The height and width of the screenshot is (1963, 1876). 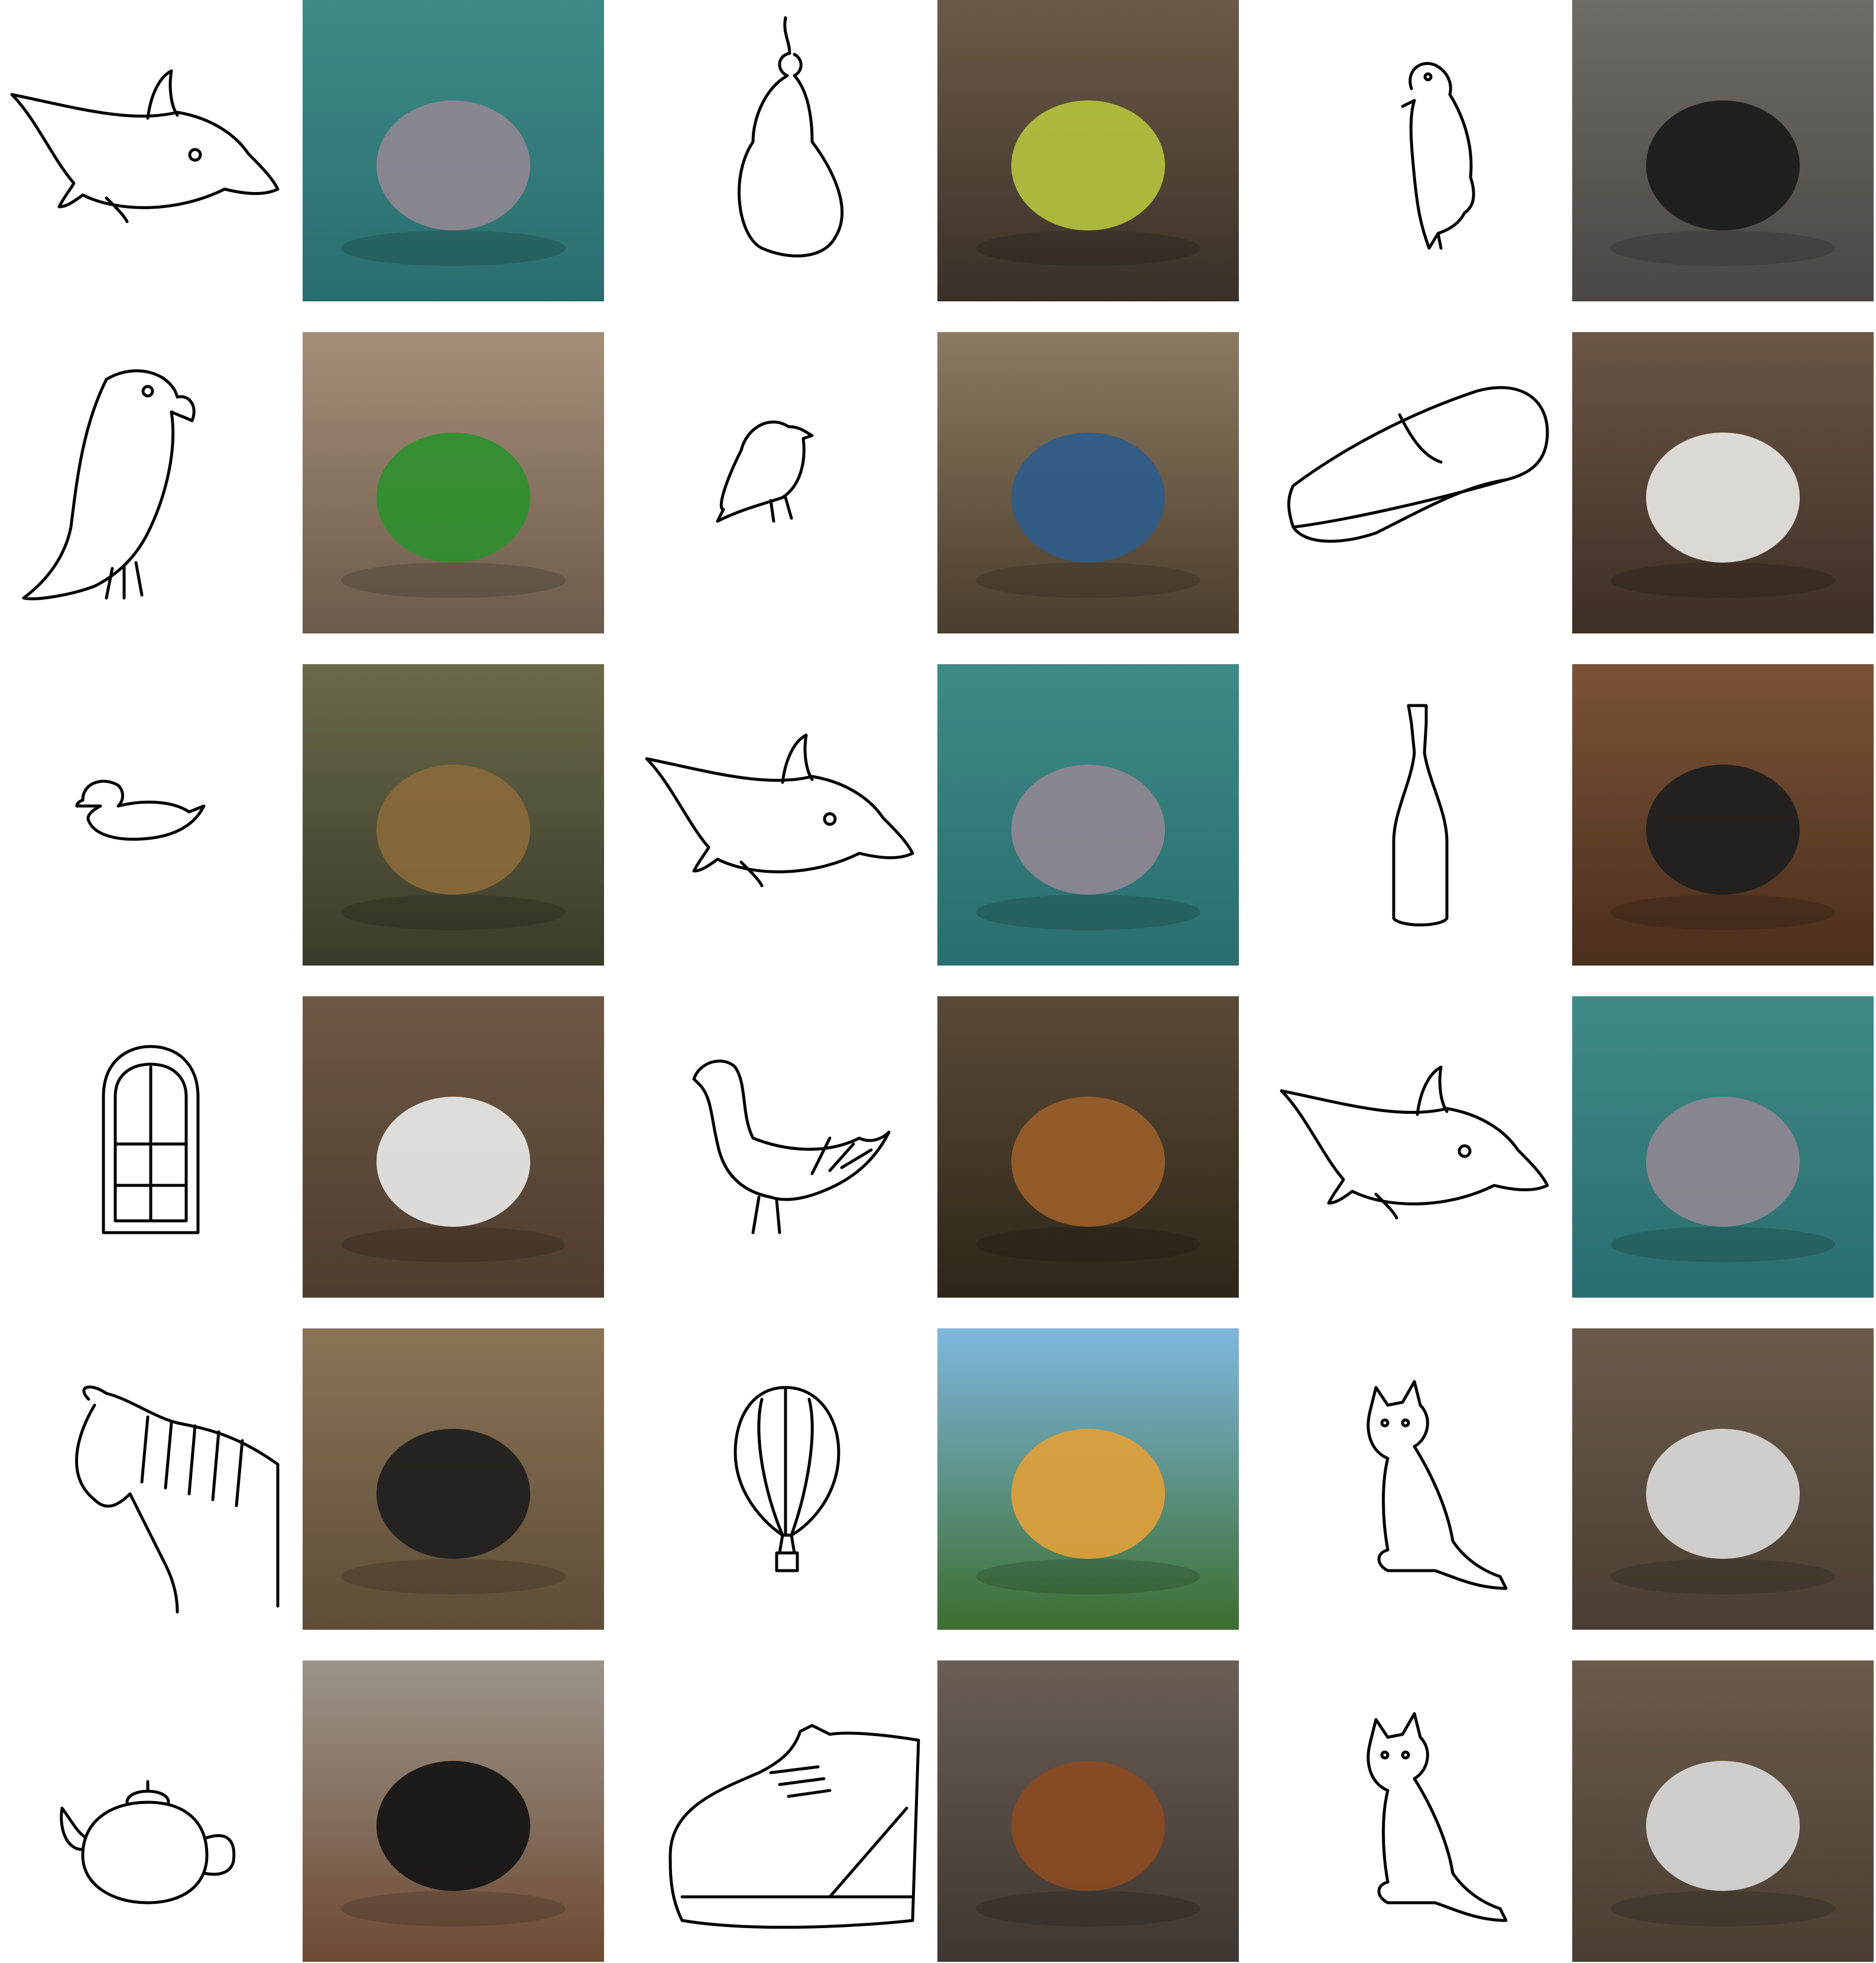 I want to click on parrot-photo-image, so click(x=453, y=483).